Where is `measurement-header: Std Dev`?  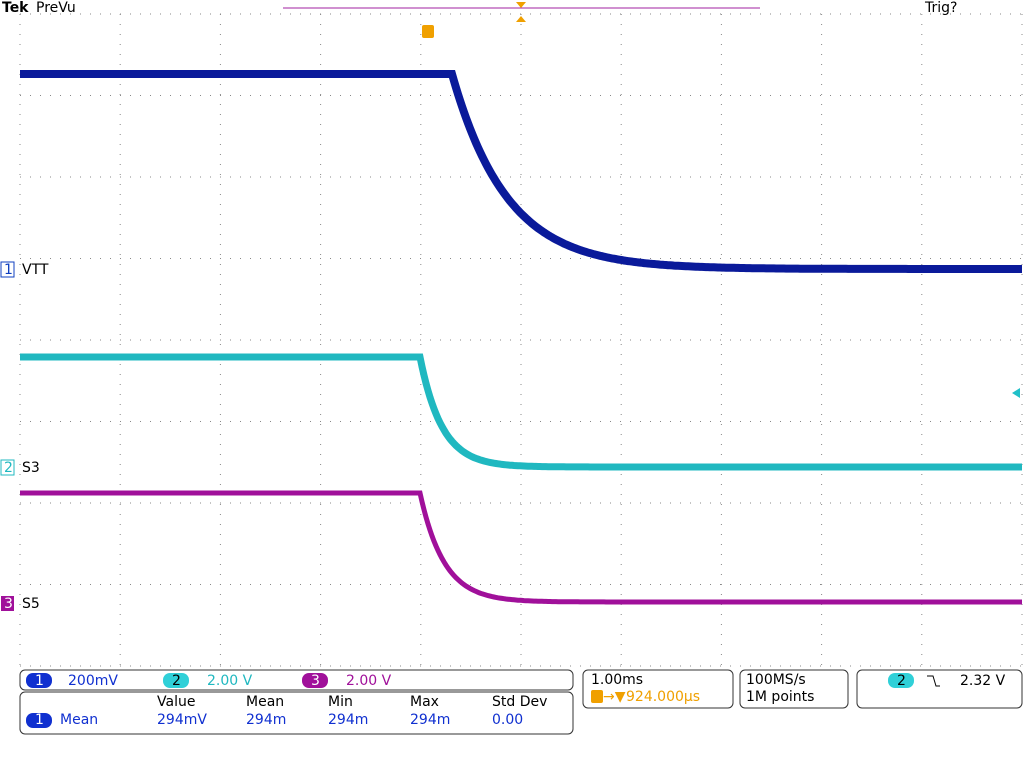
measurement-header: Std Dev is located at coordinates (519, 702).